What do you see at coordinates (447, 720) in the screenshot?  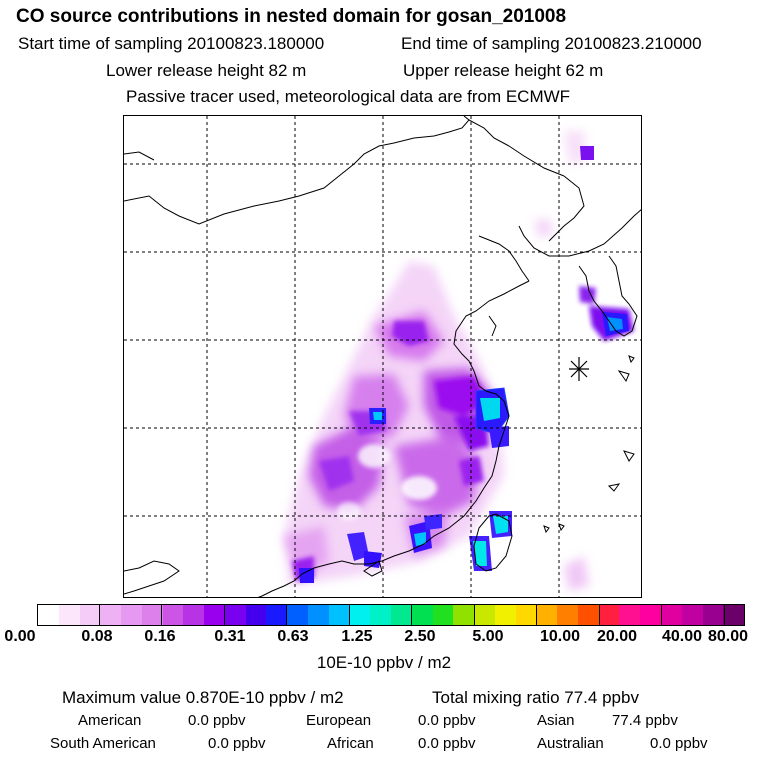 I see `european-value: 0.0 ppbv` at bounding box center [447, 720].